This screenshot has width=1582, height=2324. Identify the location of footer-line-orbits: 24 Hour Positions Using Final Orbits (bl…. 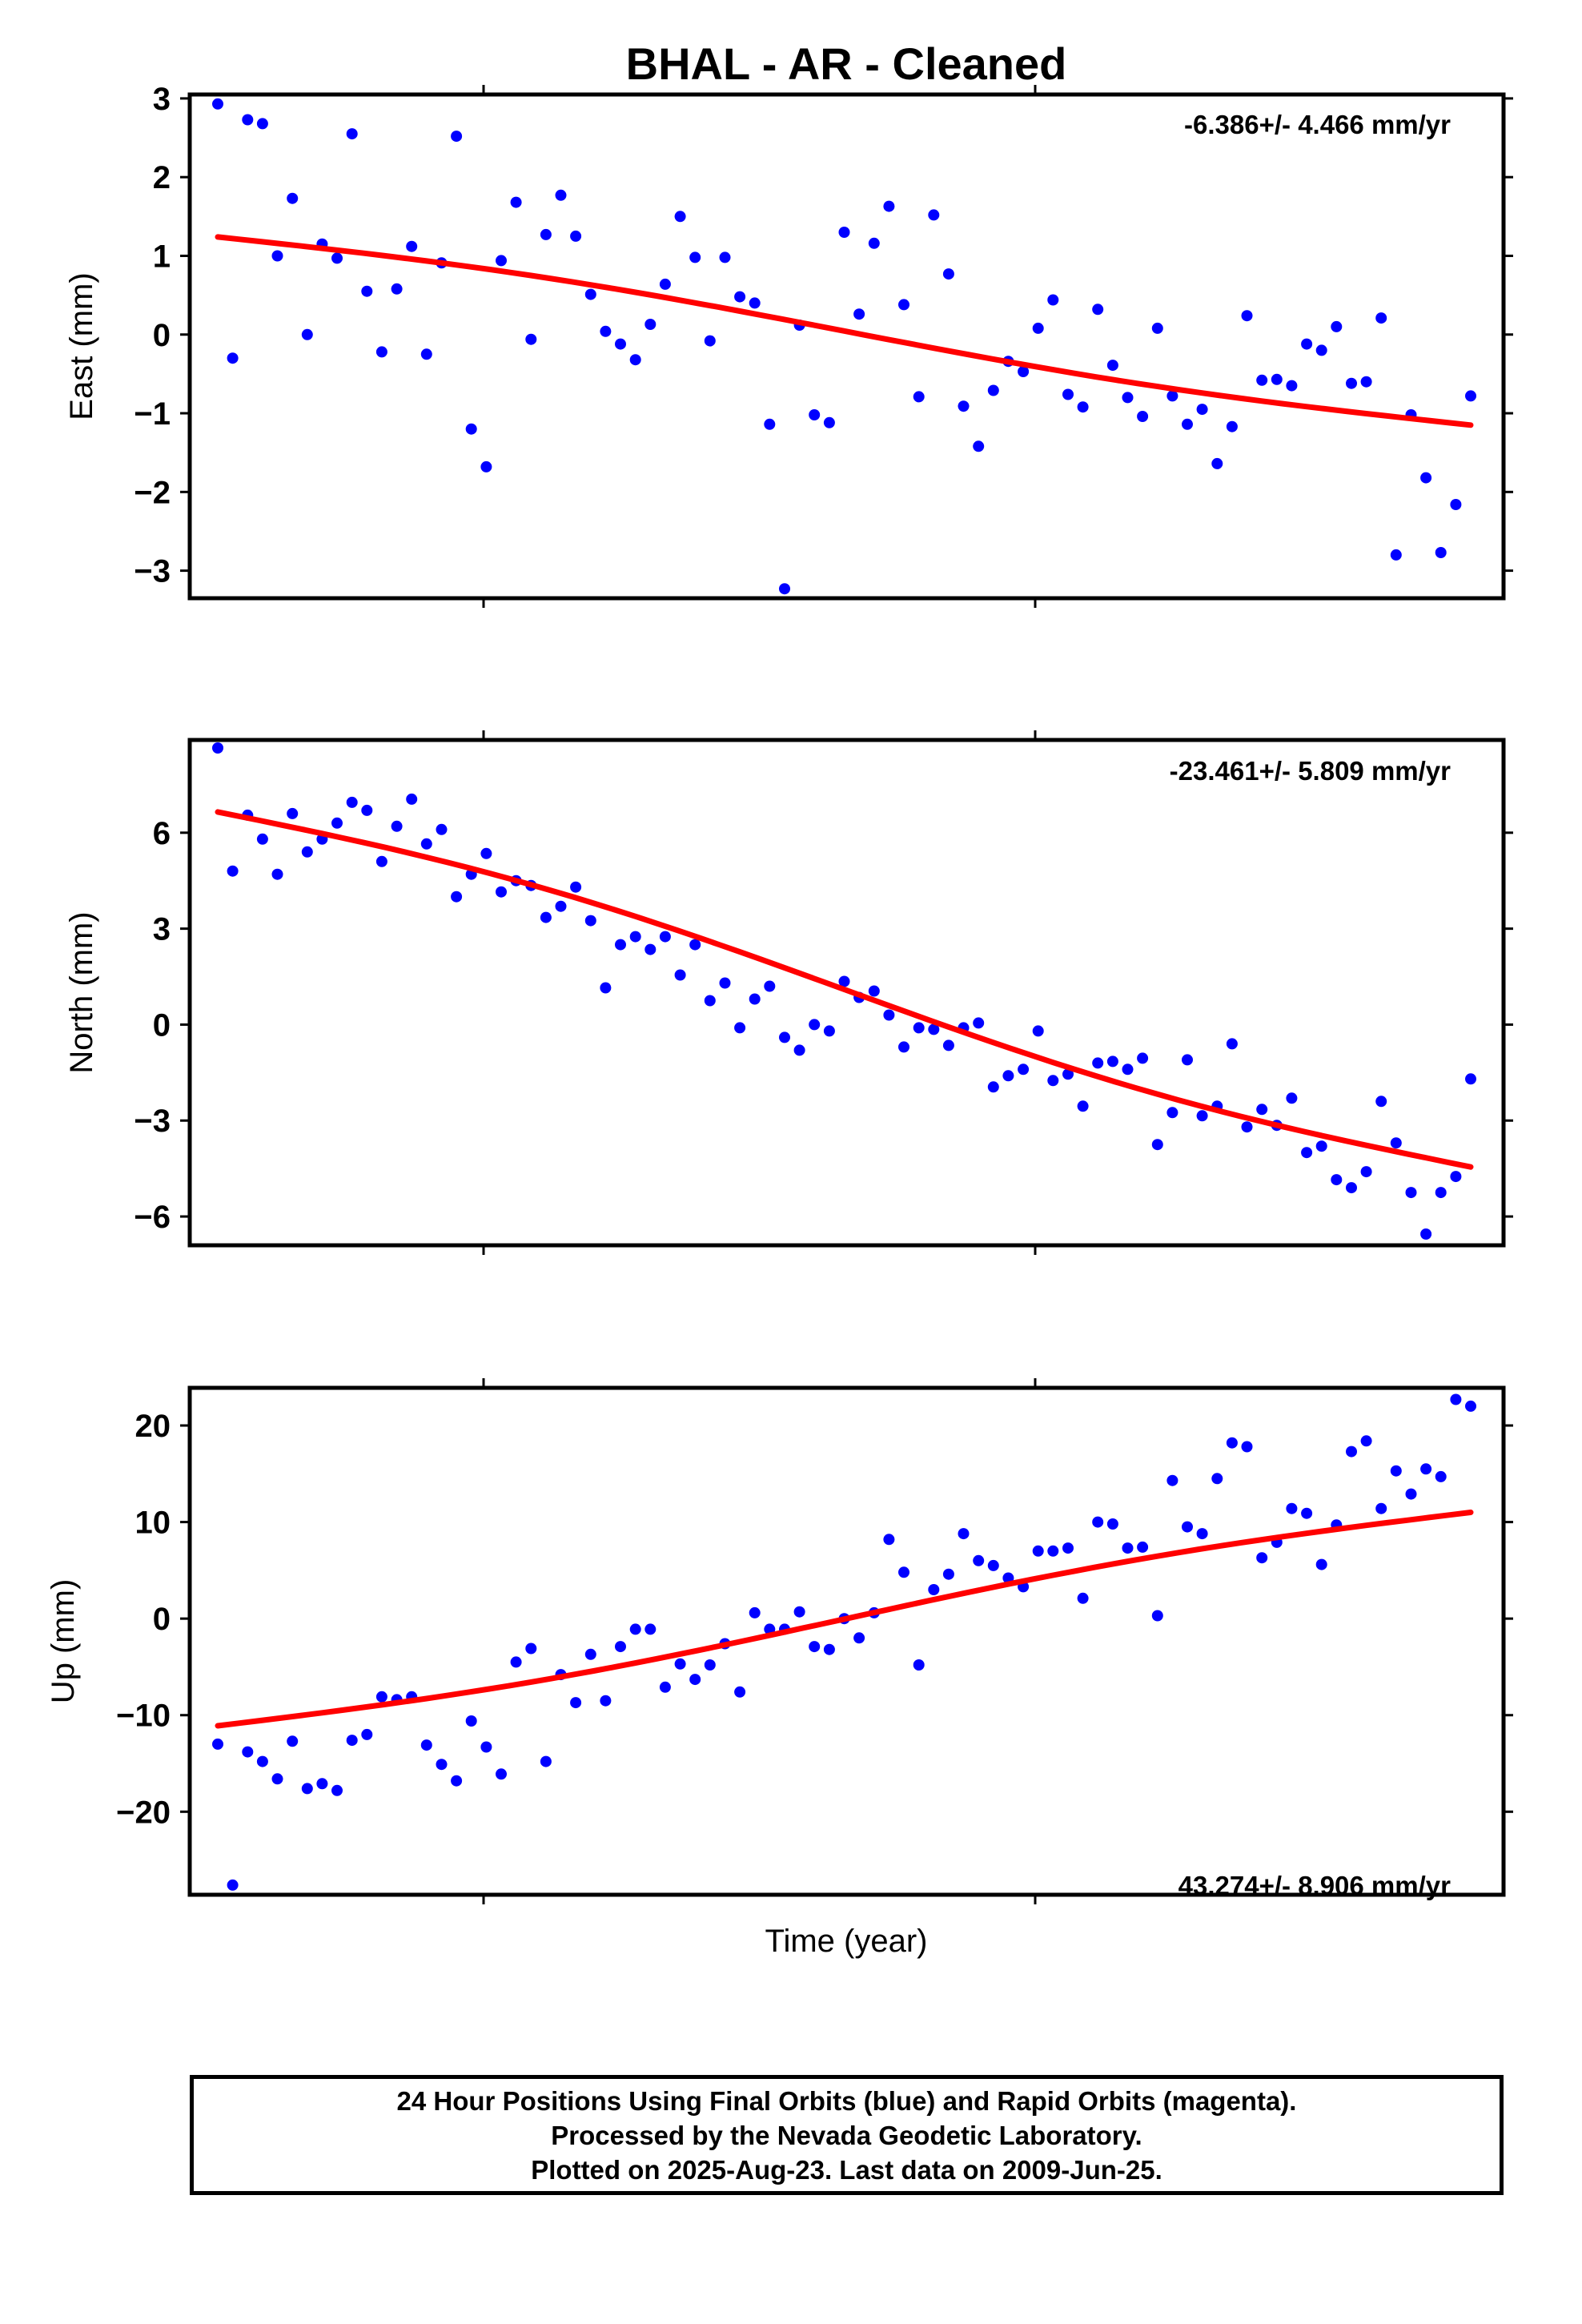
(847, 2100).